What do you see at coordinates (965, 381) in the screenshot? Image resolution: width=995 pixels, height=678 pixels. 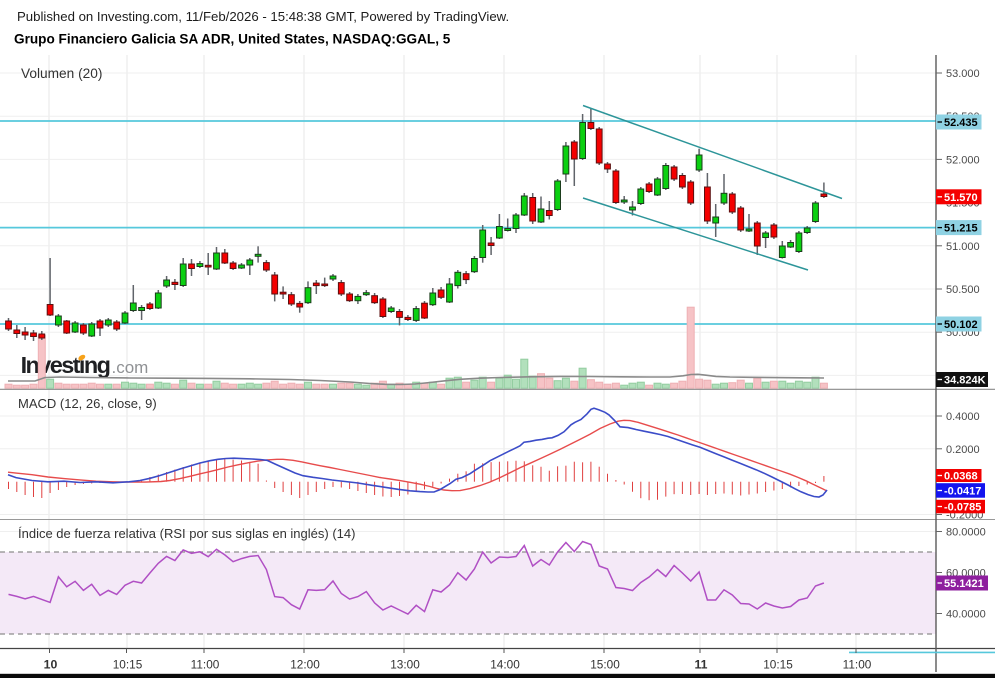 I see `svg-text: 34.824K` at bounding box center [965, 381].